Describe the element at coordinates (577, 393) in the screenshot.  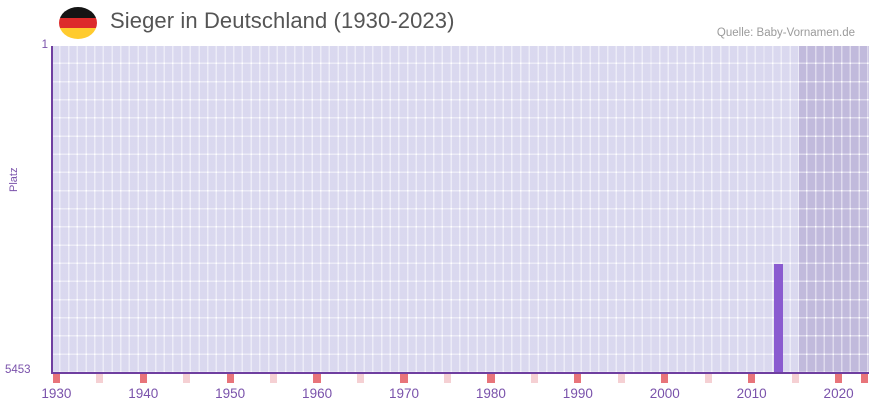
I see `x-axis-tick-label: 1990` at that location.